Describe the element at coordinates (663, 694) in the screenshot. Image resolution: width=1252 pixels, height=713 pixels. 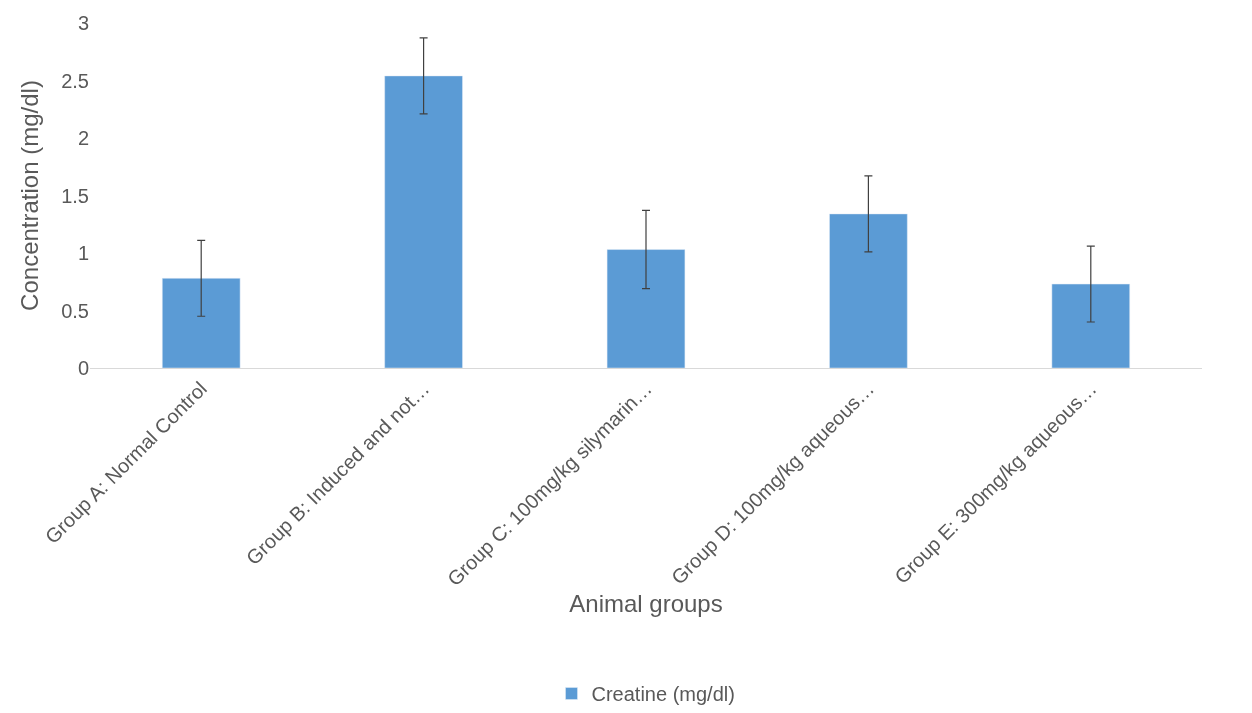
I see `legend-label: Creatine (mg/dl)` at that location.